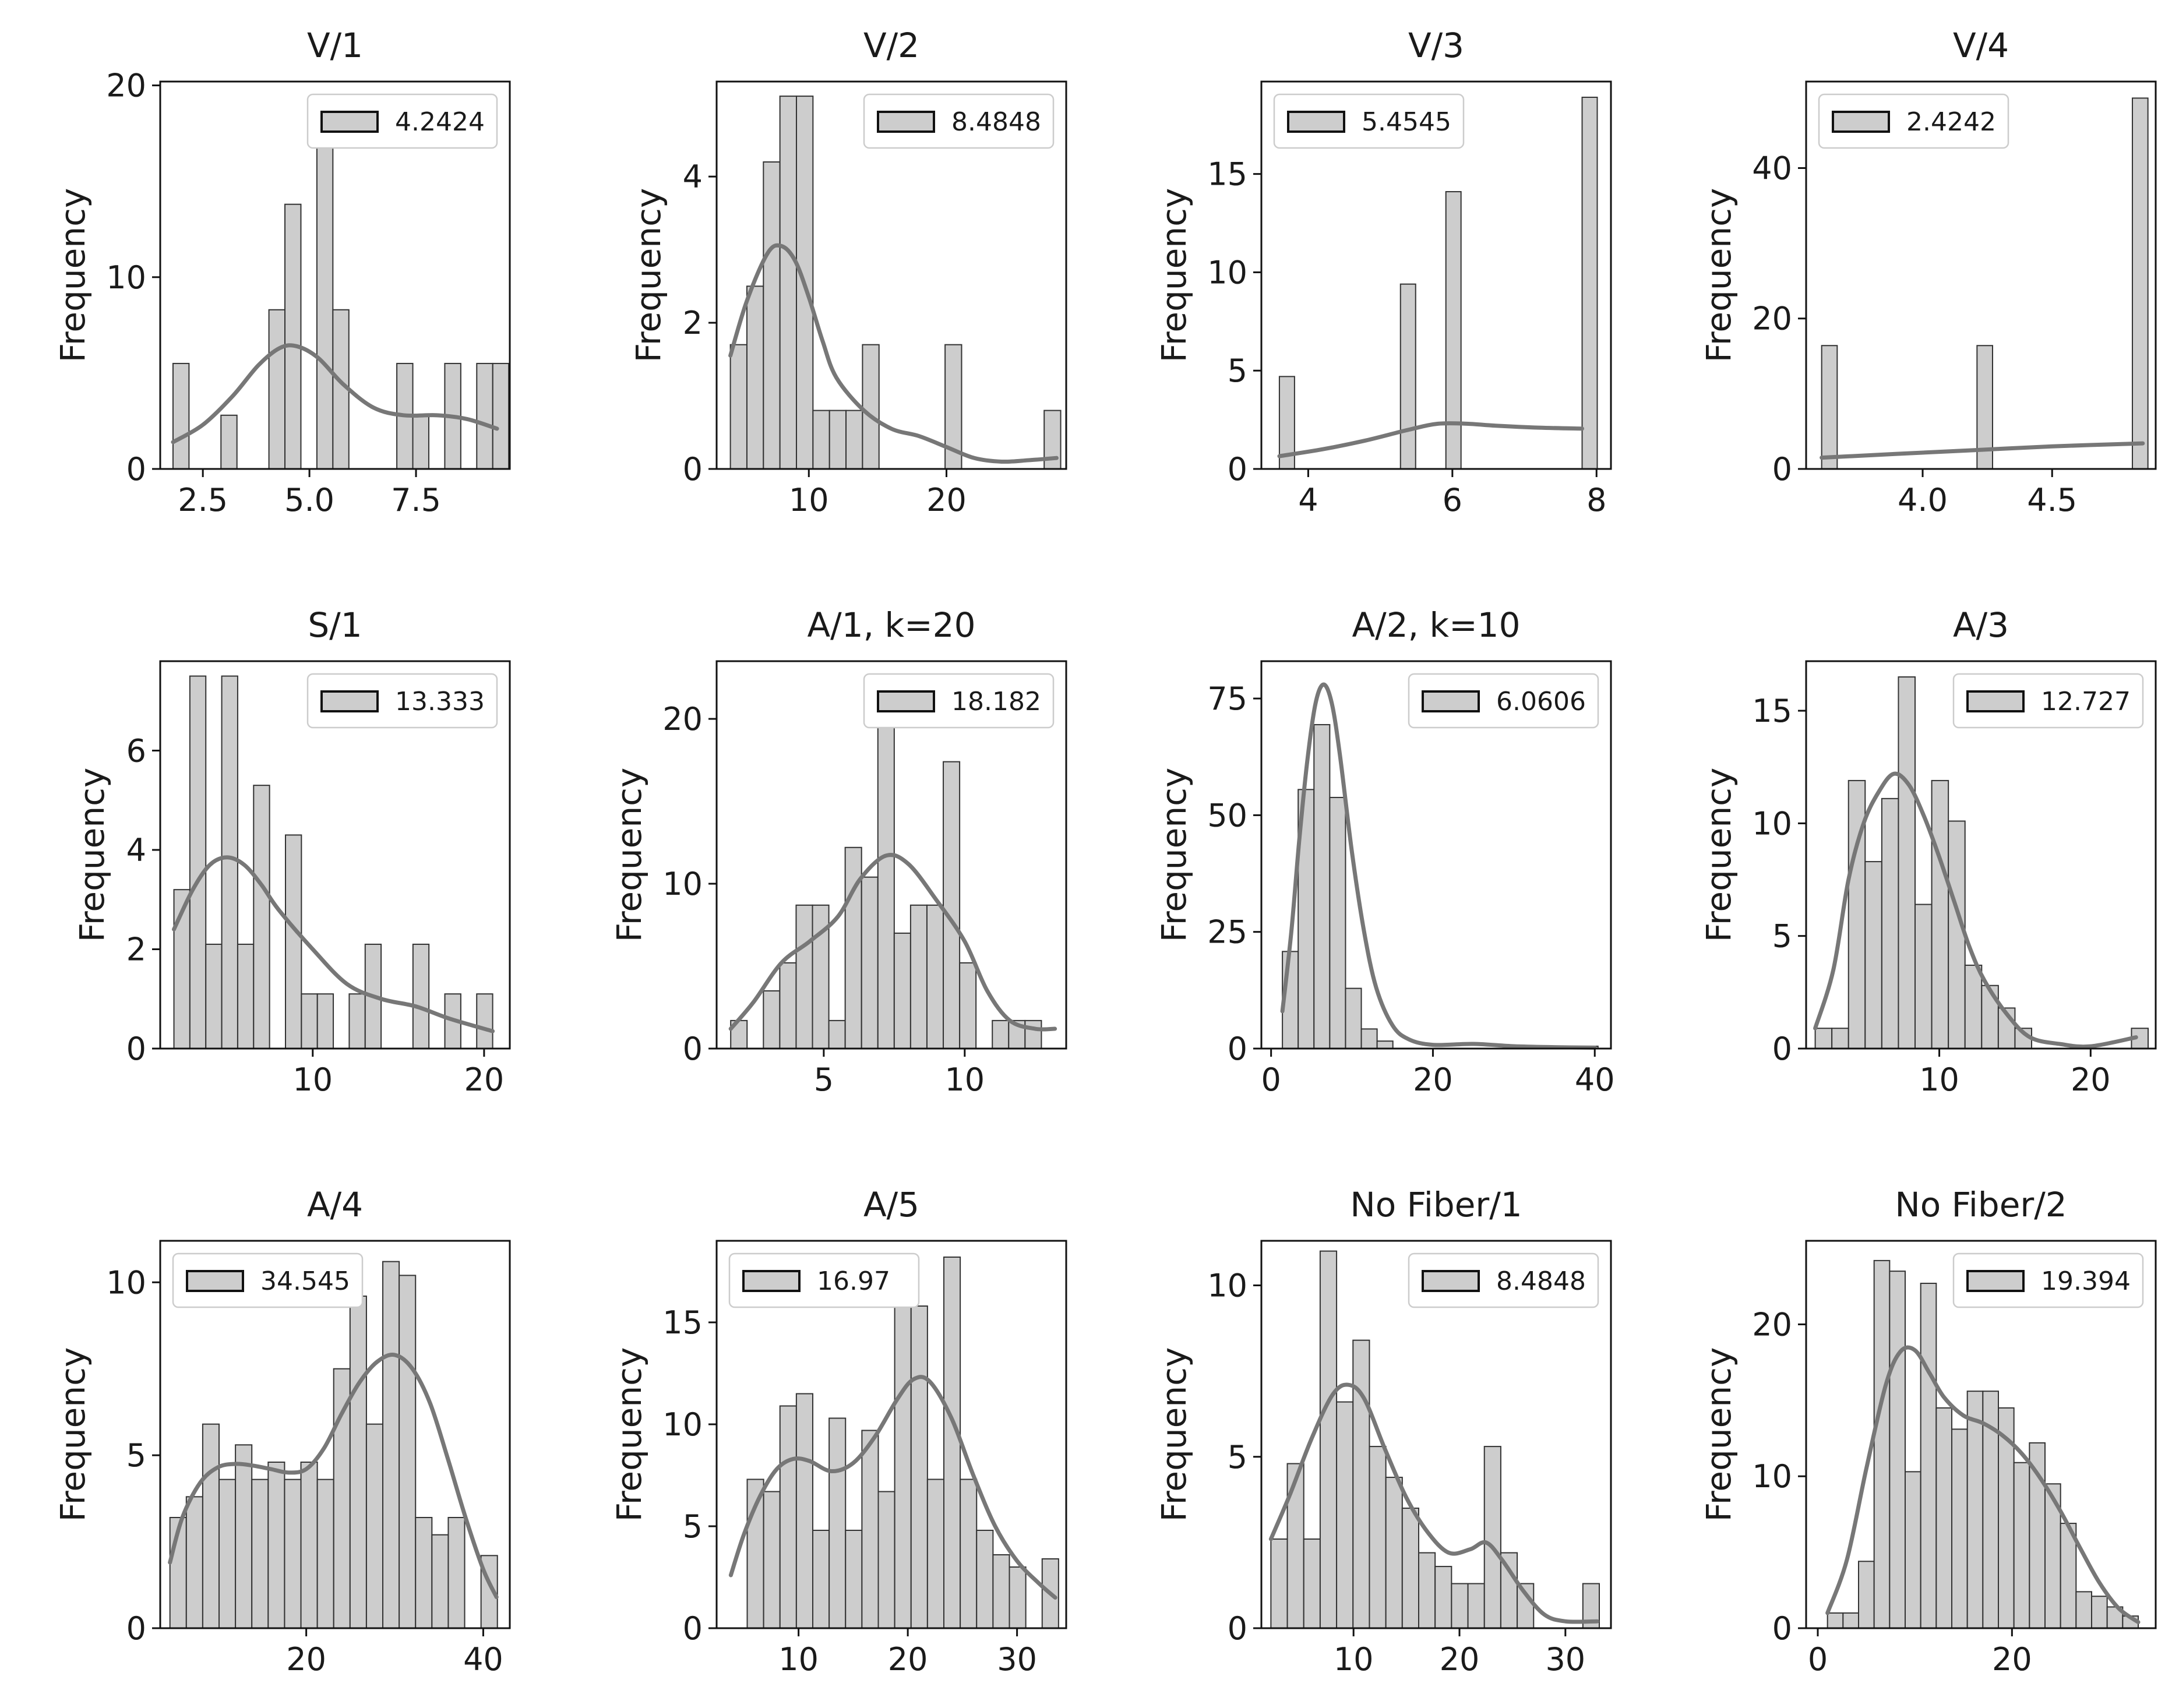 Image resolution: width=2179 pixels, height=1708 pixels. I want to click on panel-title: V/2, so click(891, 45).